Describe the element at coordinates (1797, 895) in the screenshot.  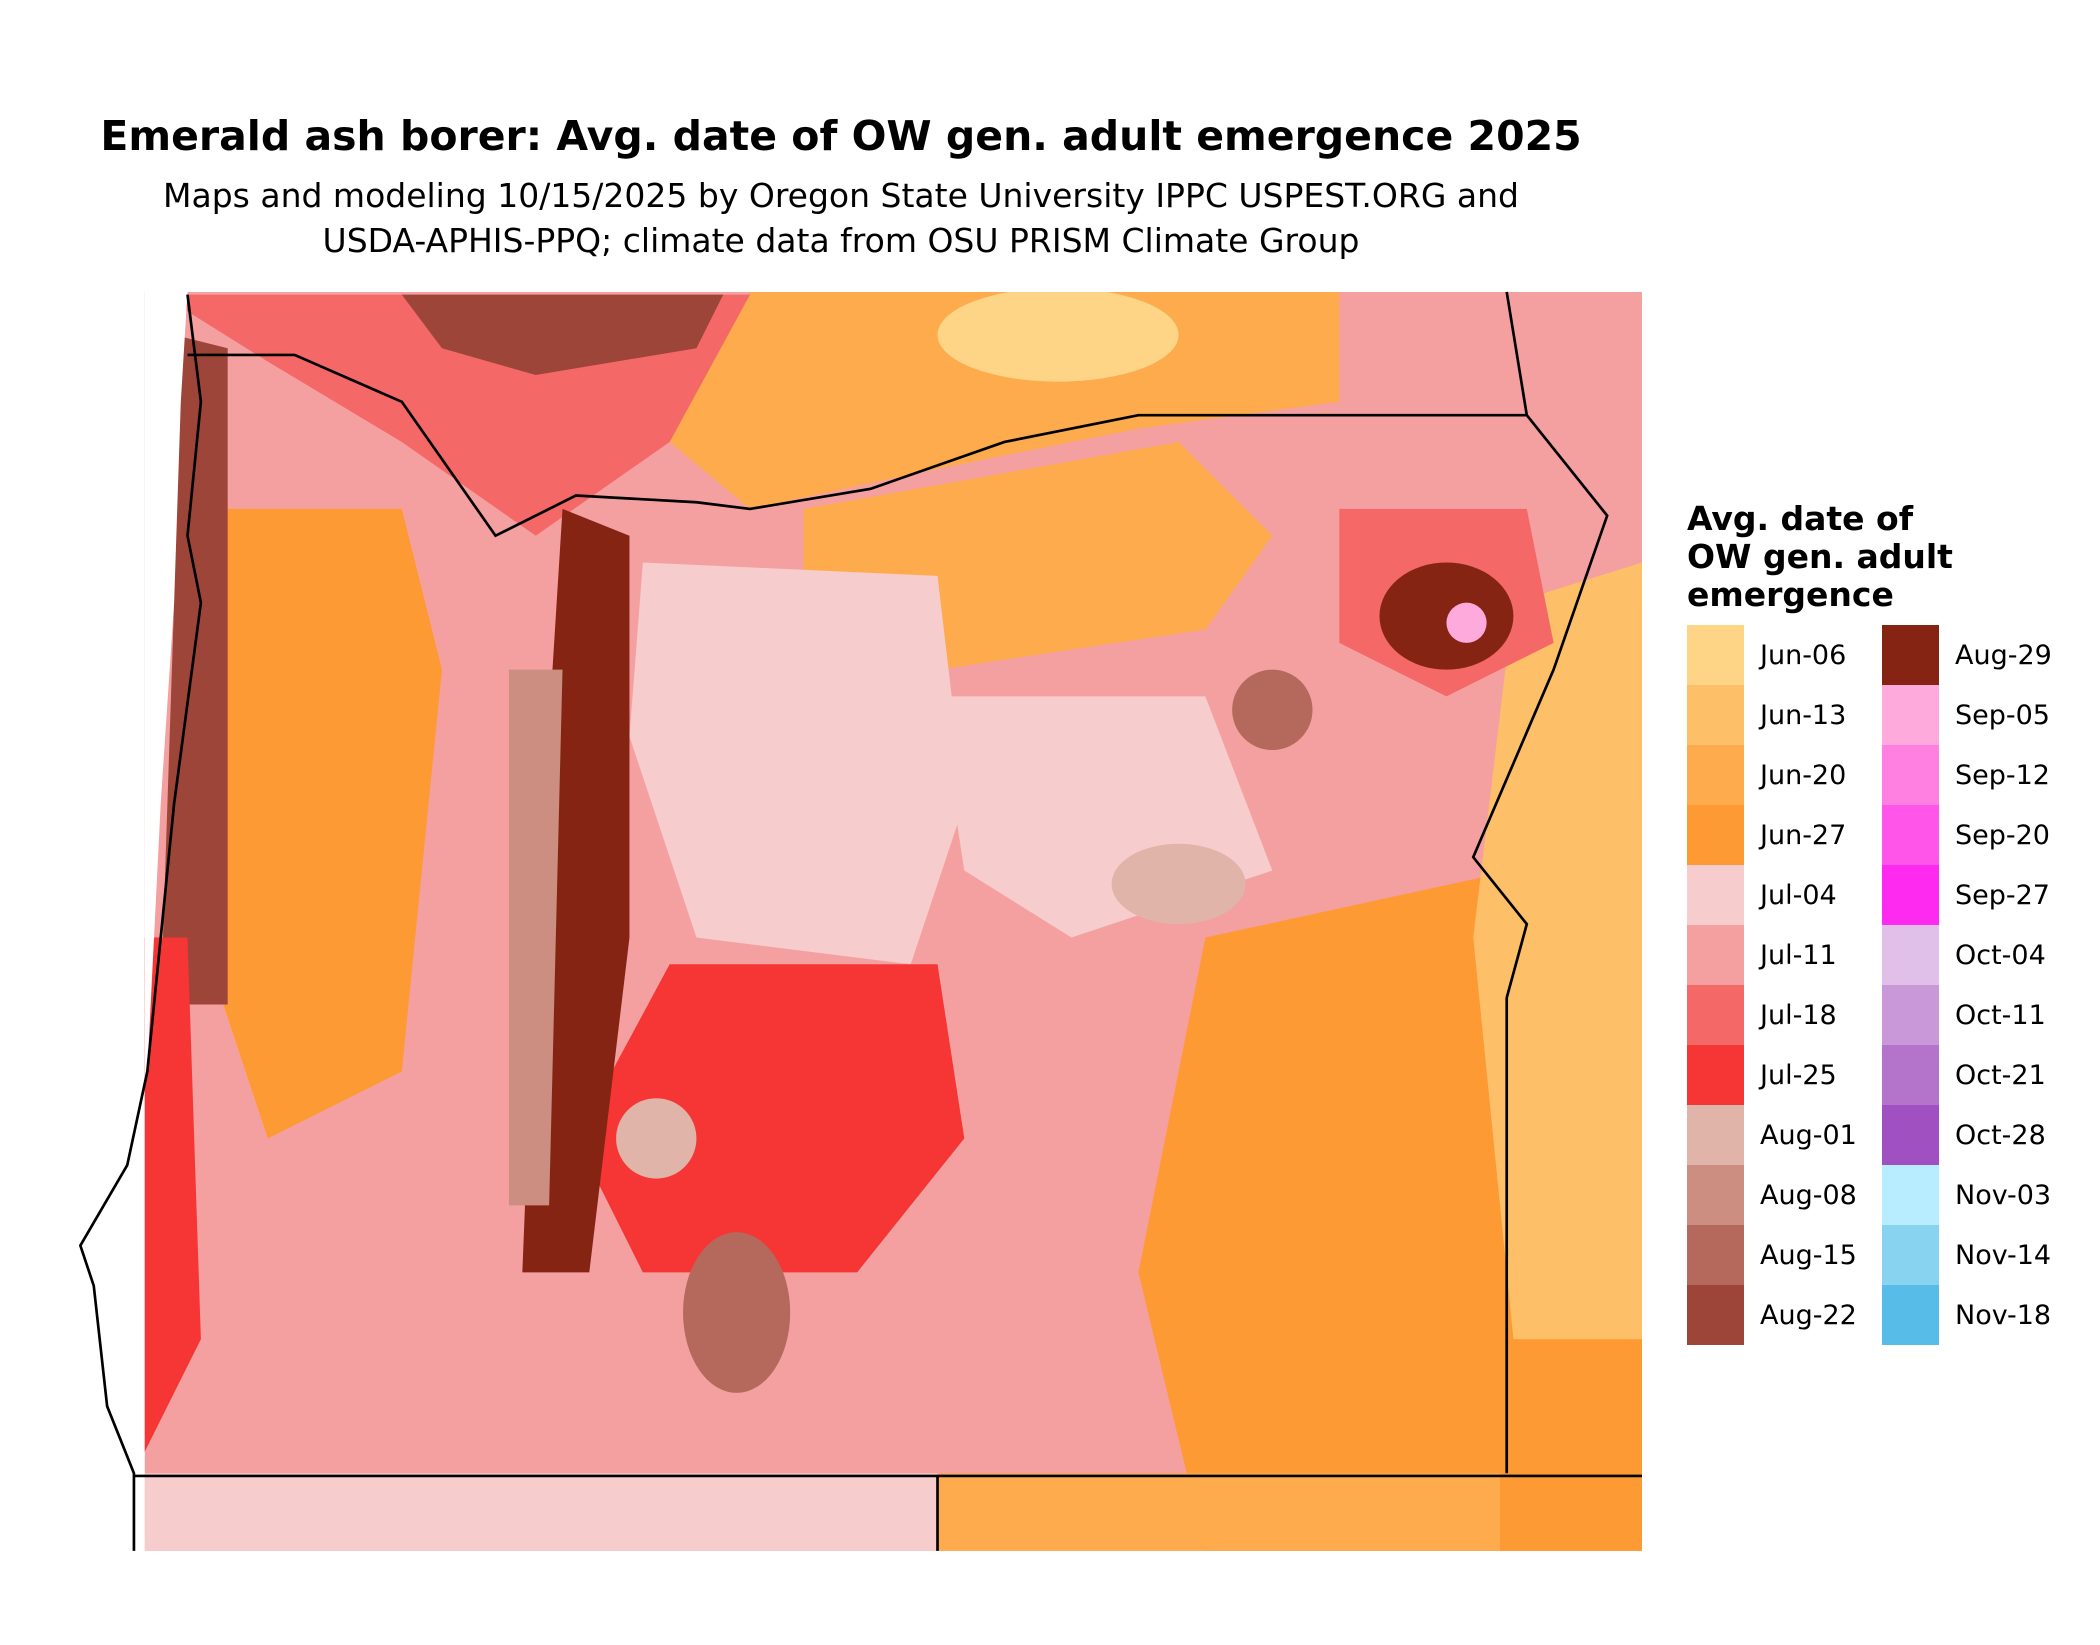
I see `legend-label: Jul-04` at that location.